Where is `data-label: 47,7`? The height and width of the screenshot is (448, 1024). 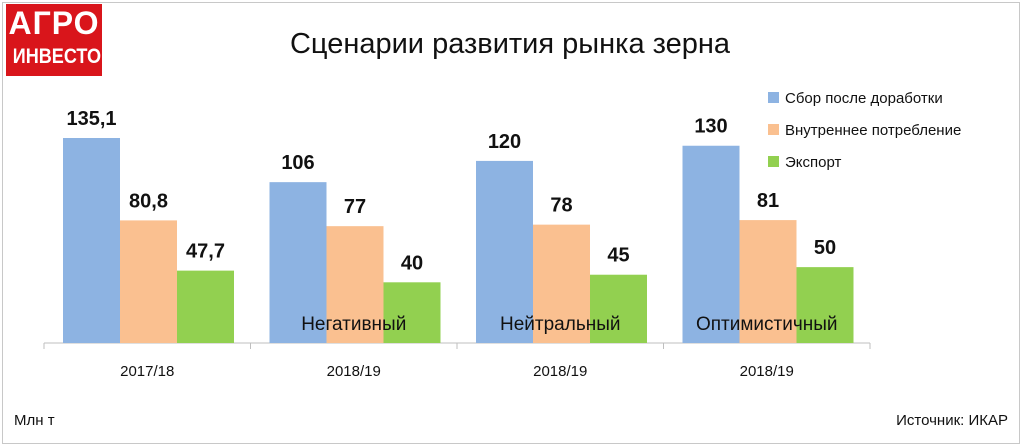 data-label: 47,7 is located at coordinates (205, 252).